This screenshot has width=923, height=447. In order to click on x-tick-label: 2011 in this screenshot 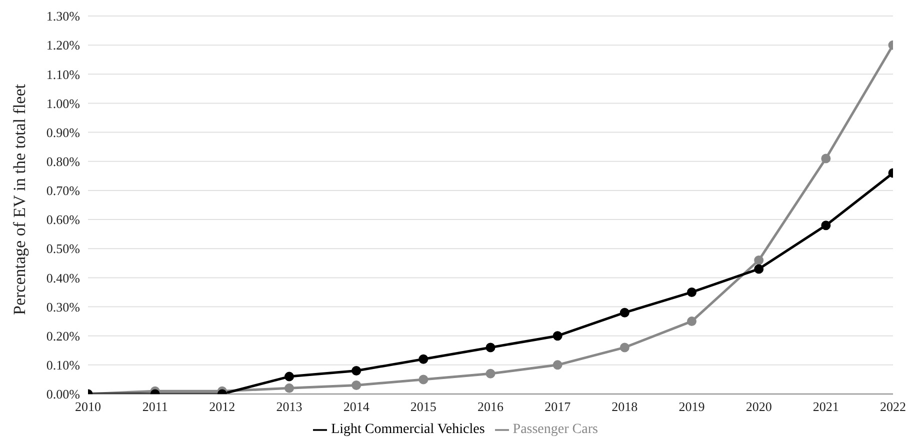, I will do `click(155, 406)`.